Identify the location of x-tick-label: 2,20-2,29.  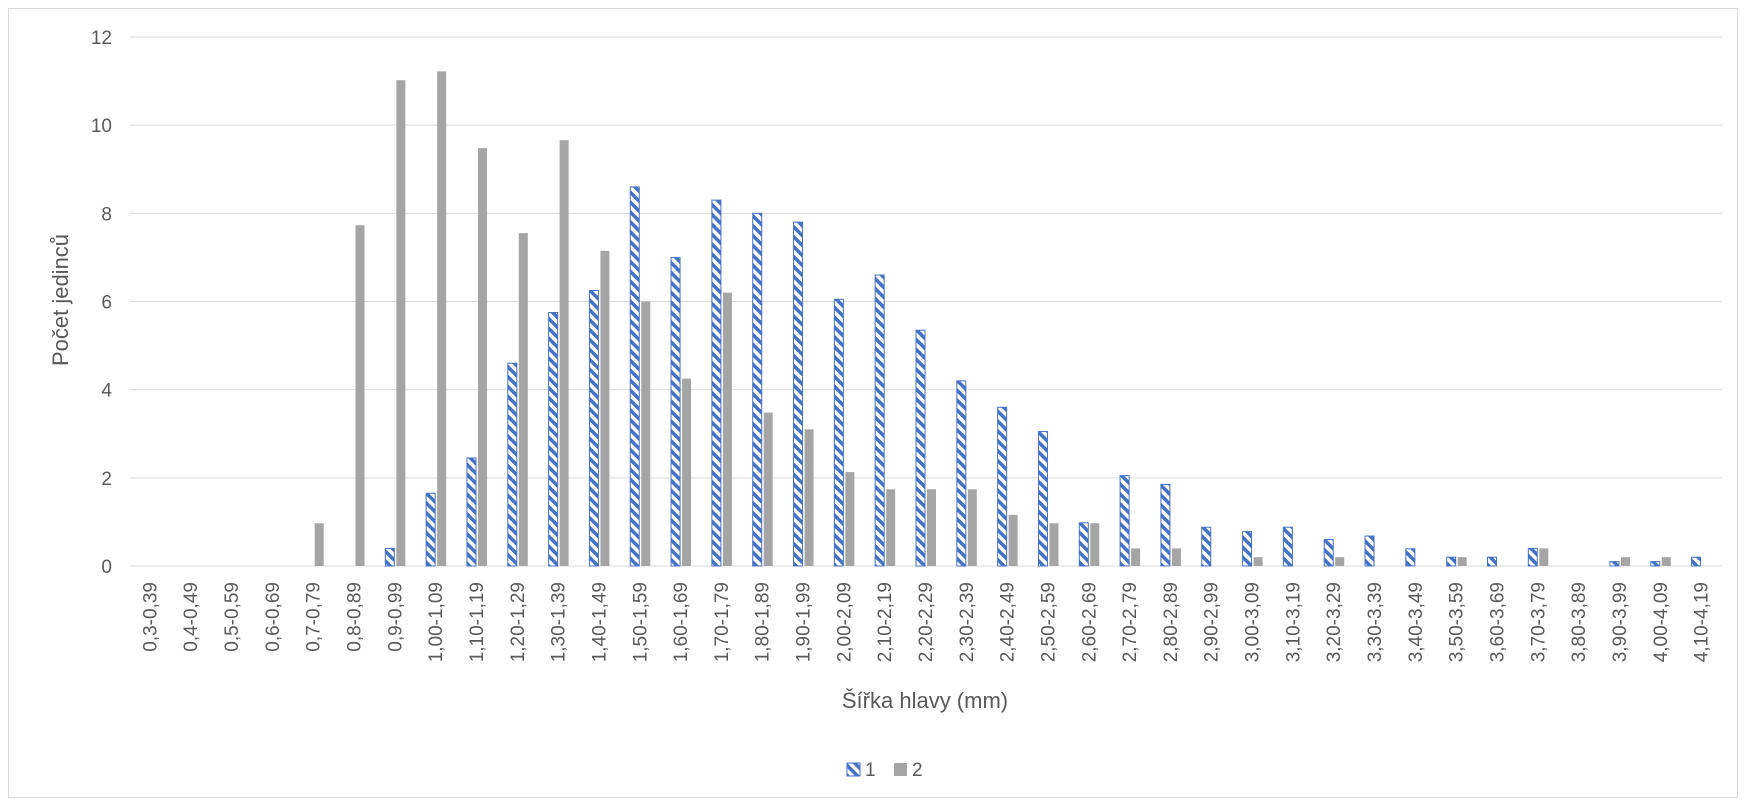
(926, 622).